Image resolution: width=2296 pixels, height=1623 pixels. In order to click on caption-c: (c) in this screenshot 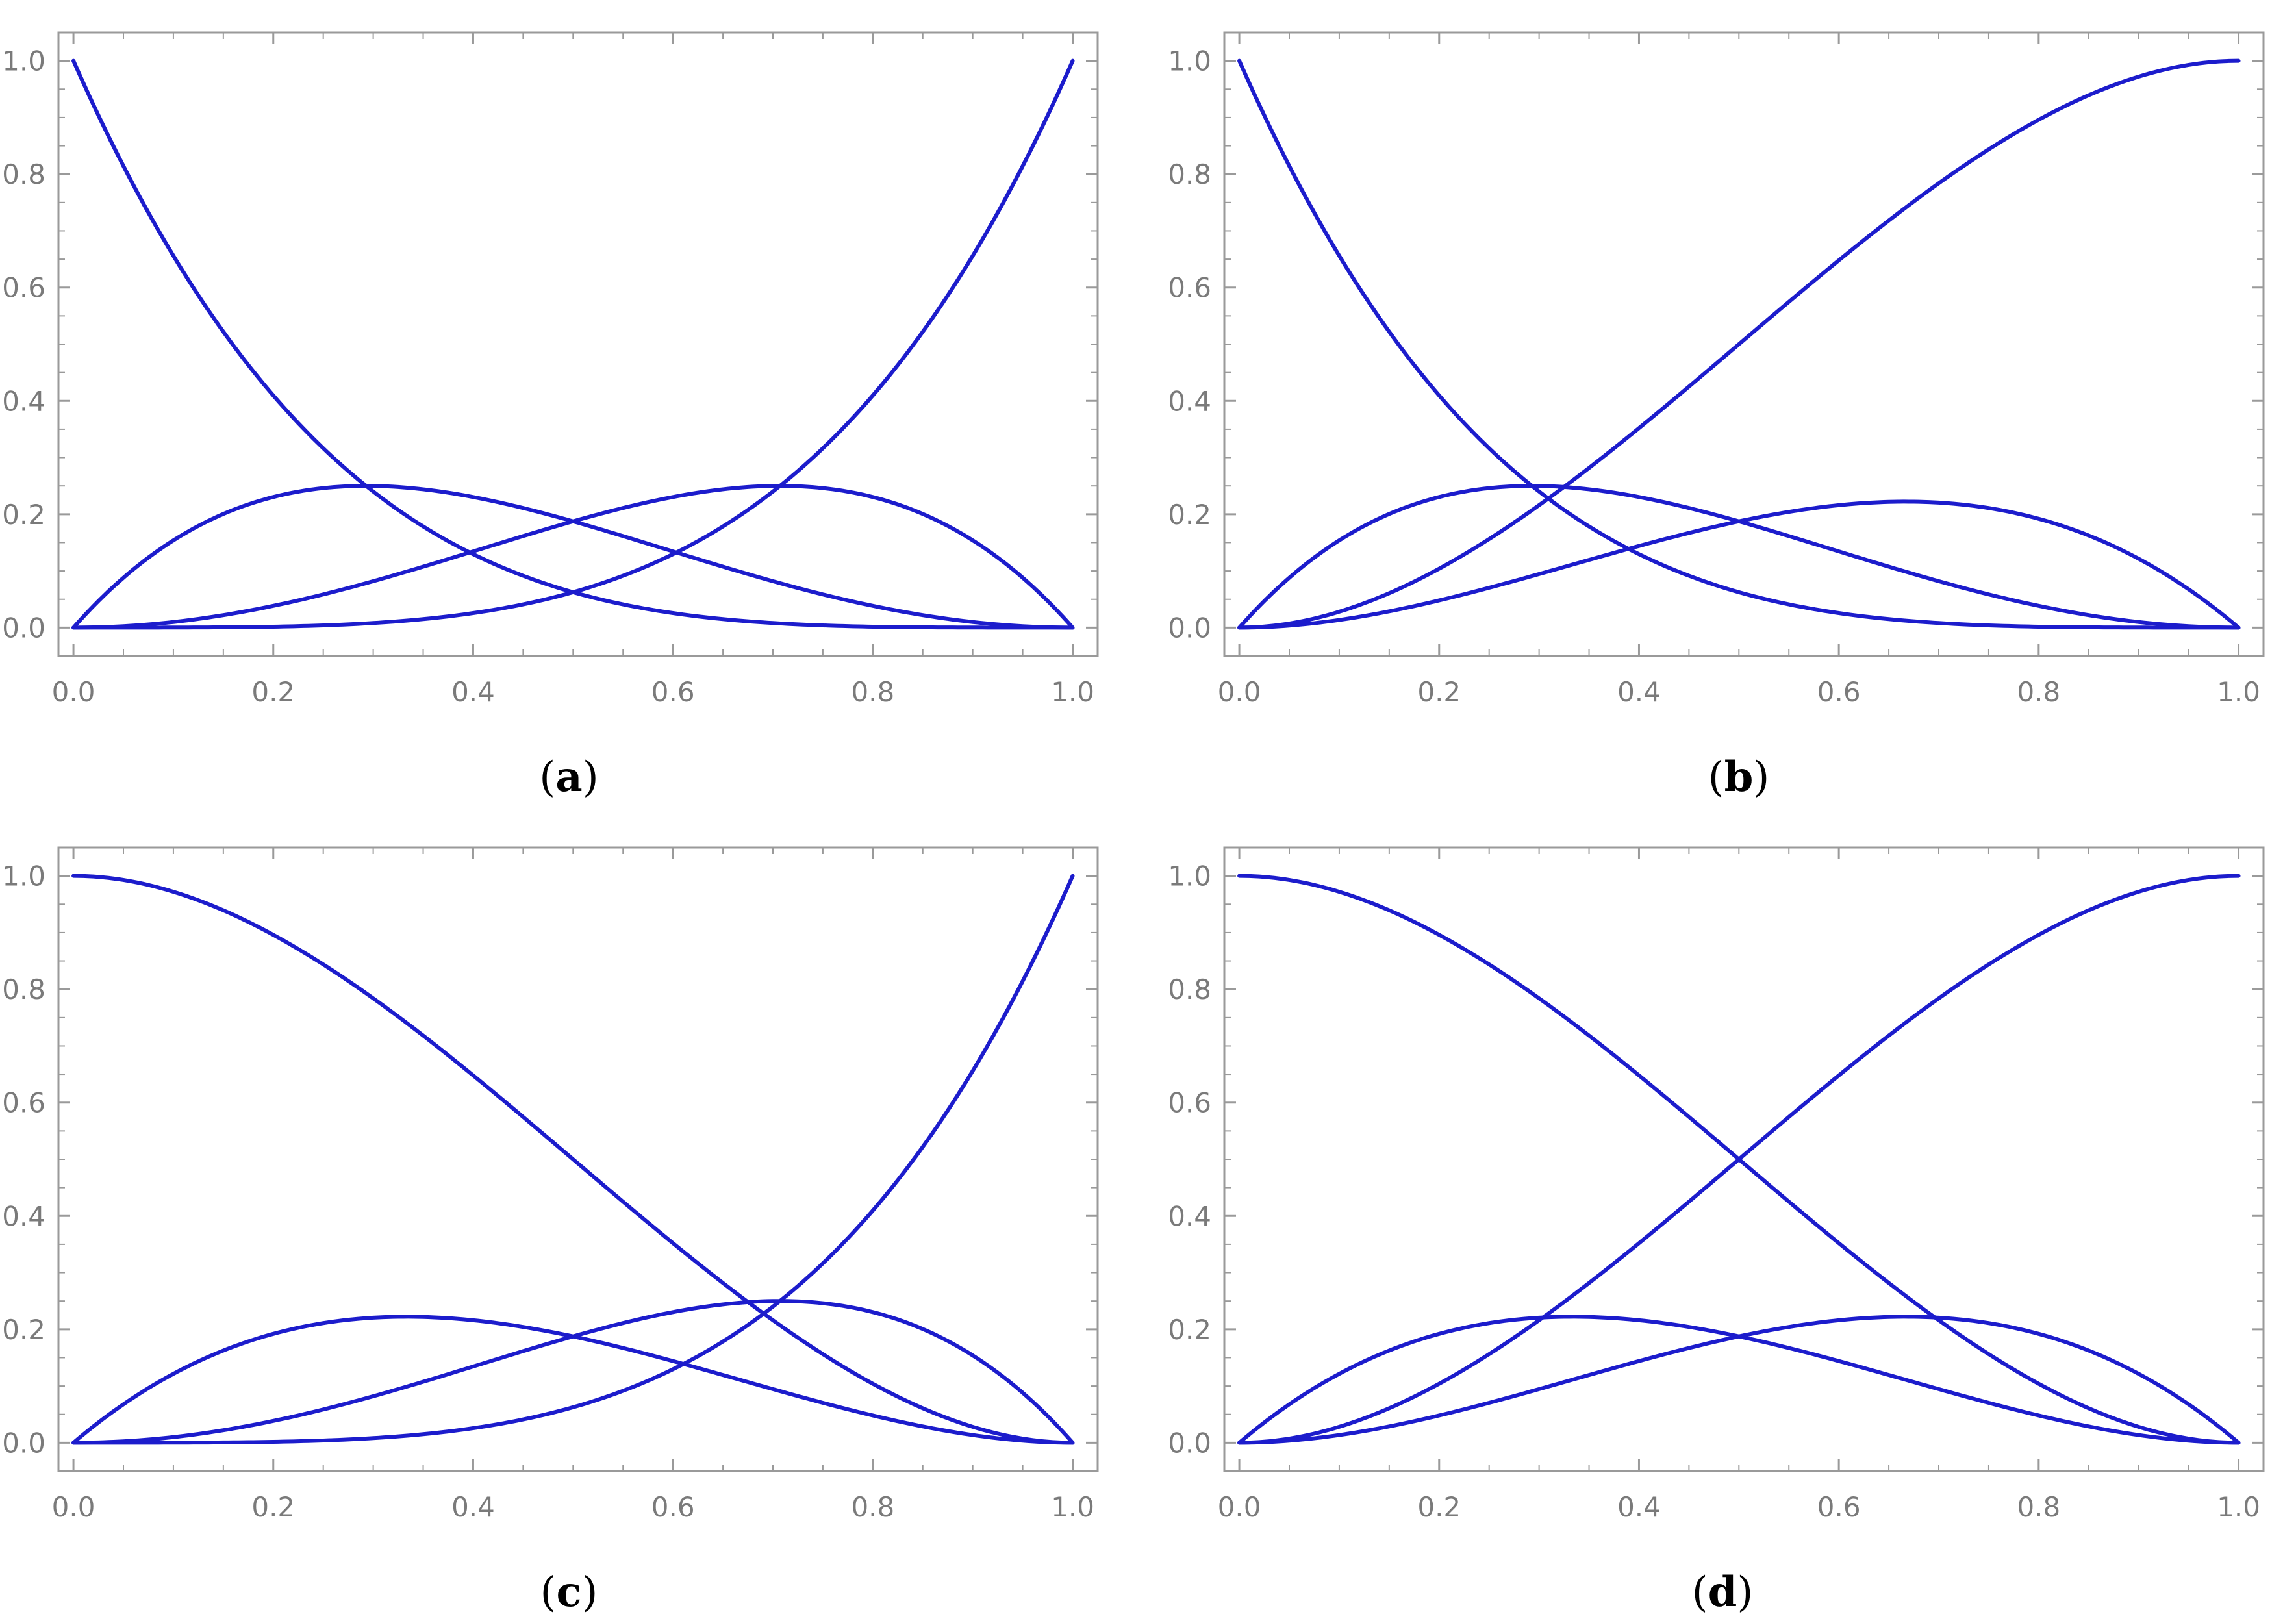, I will do `click(569, 1592)`.